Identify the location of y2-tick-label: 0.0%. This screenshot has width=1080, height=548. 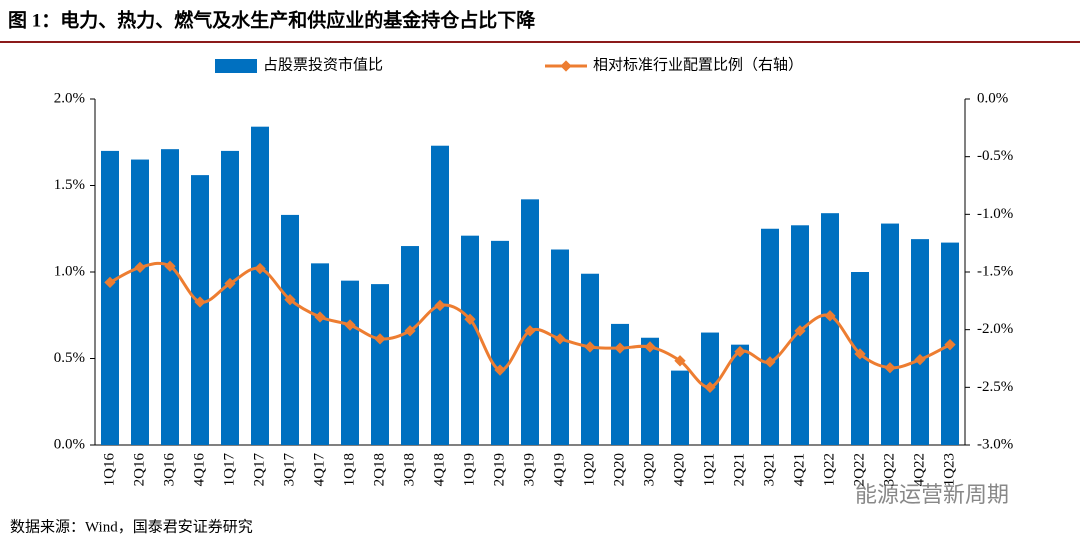
(992, 98).